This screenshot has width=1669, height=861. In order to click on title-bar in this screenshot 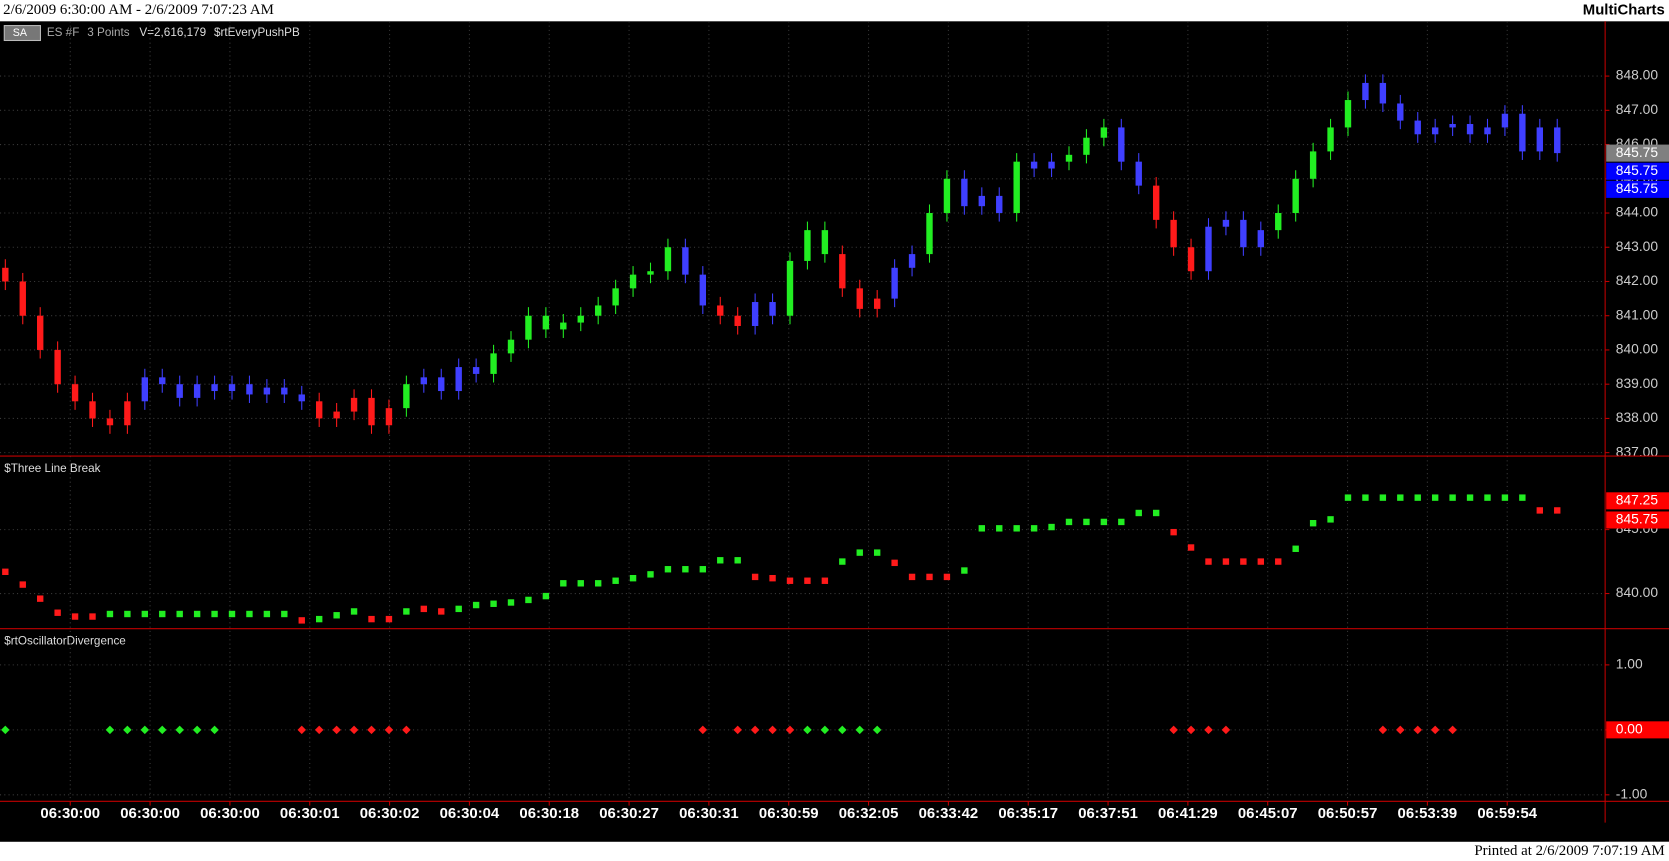, I will do `click(834, 11)`.